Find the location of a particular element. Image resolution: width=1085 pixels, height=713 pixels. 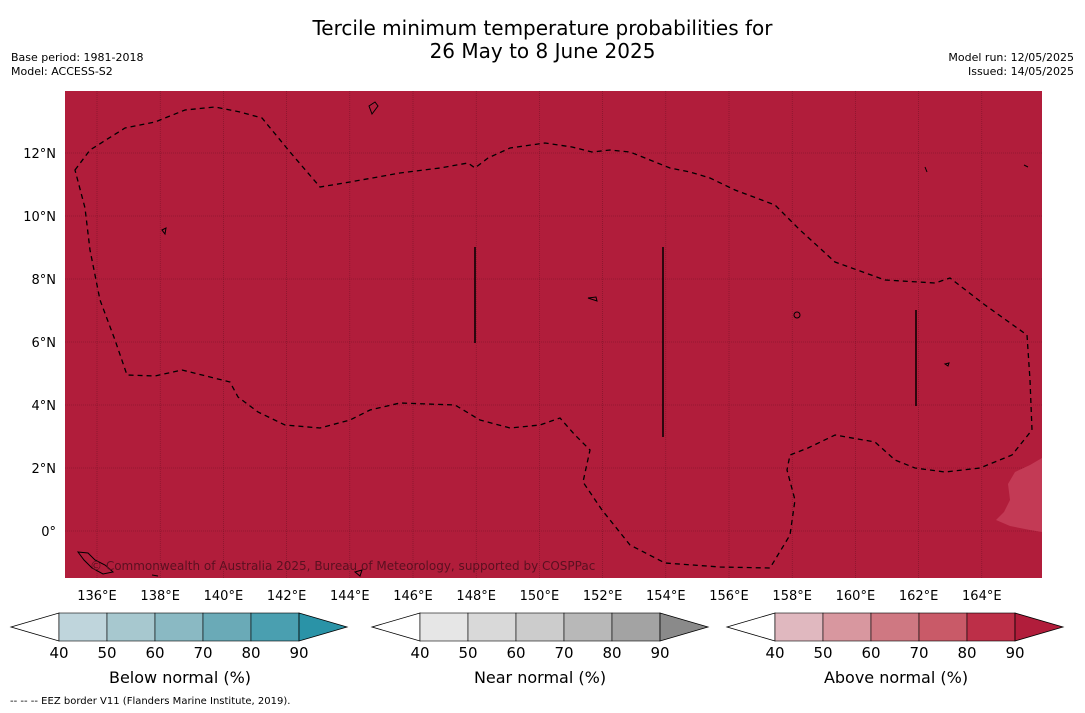

lat-tick-label: 10°N is located at coordinates (39, 217).